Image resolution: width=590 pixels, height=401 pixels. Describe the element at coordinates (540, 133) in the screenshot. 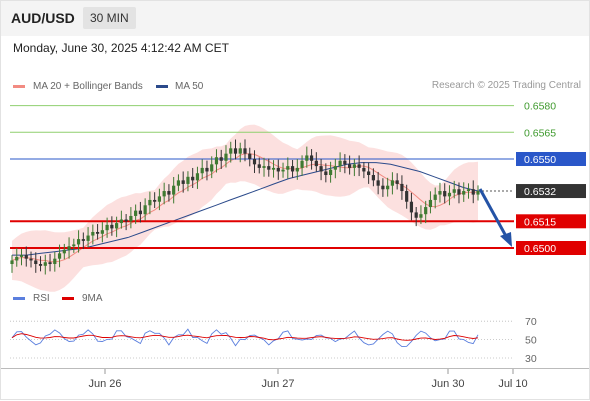

I see `price-tag-label: 0.6565` at that location.